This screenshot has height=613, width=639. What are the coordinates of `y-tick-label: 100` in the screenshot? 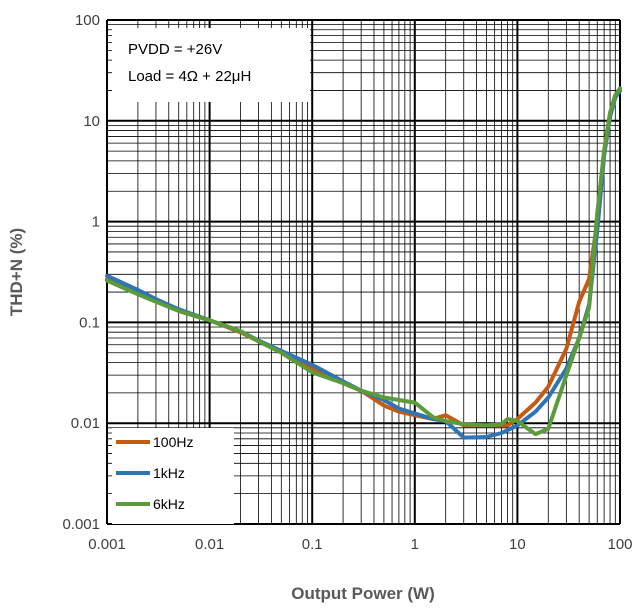 It's located at (87, 20).